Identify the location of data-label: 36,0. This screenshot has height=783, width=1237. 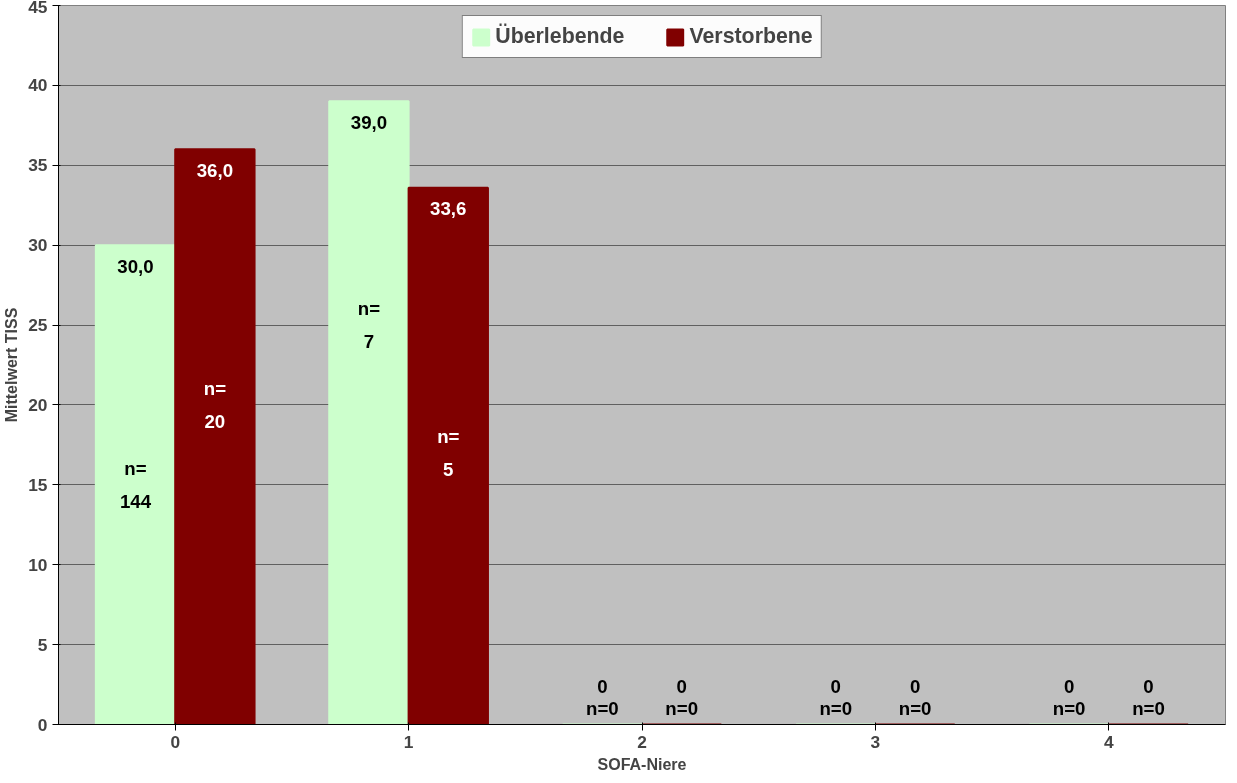
(215, 170).